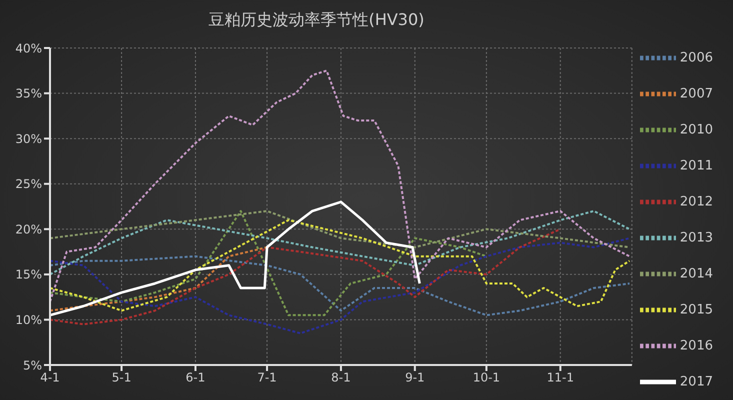  I want to click on y-tick-label: 40%, so click(28, 48).